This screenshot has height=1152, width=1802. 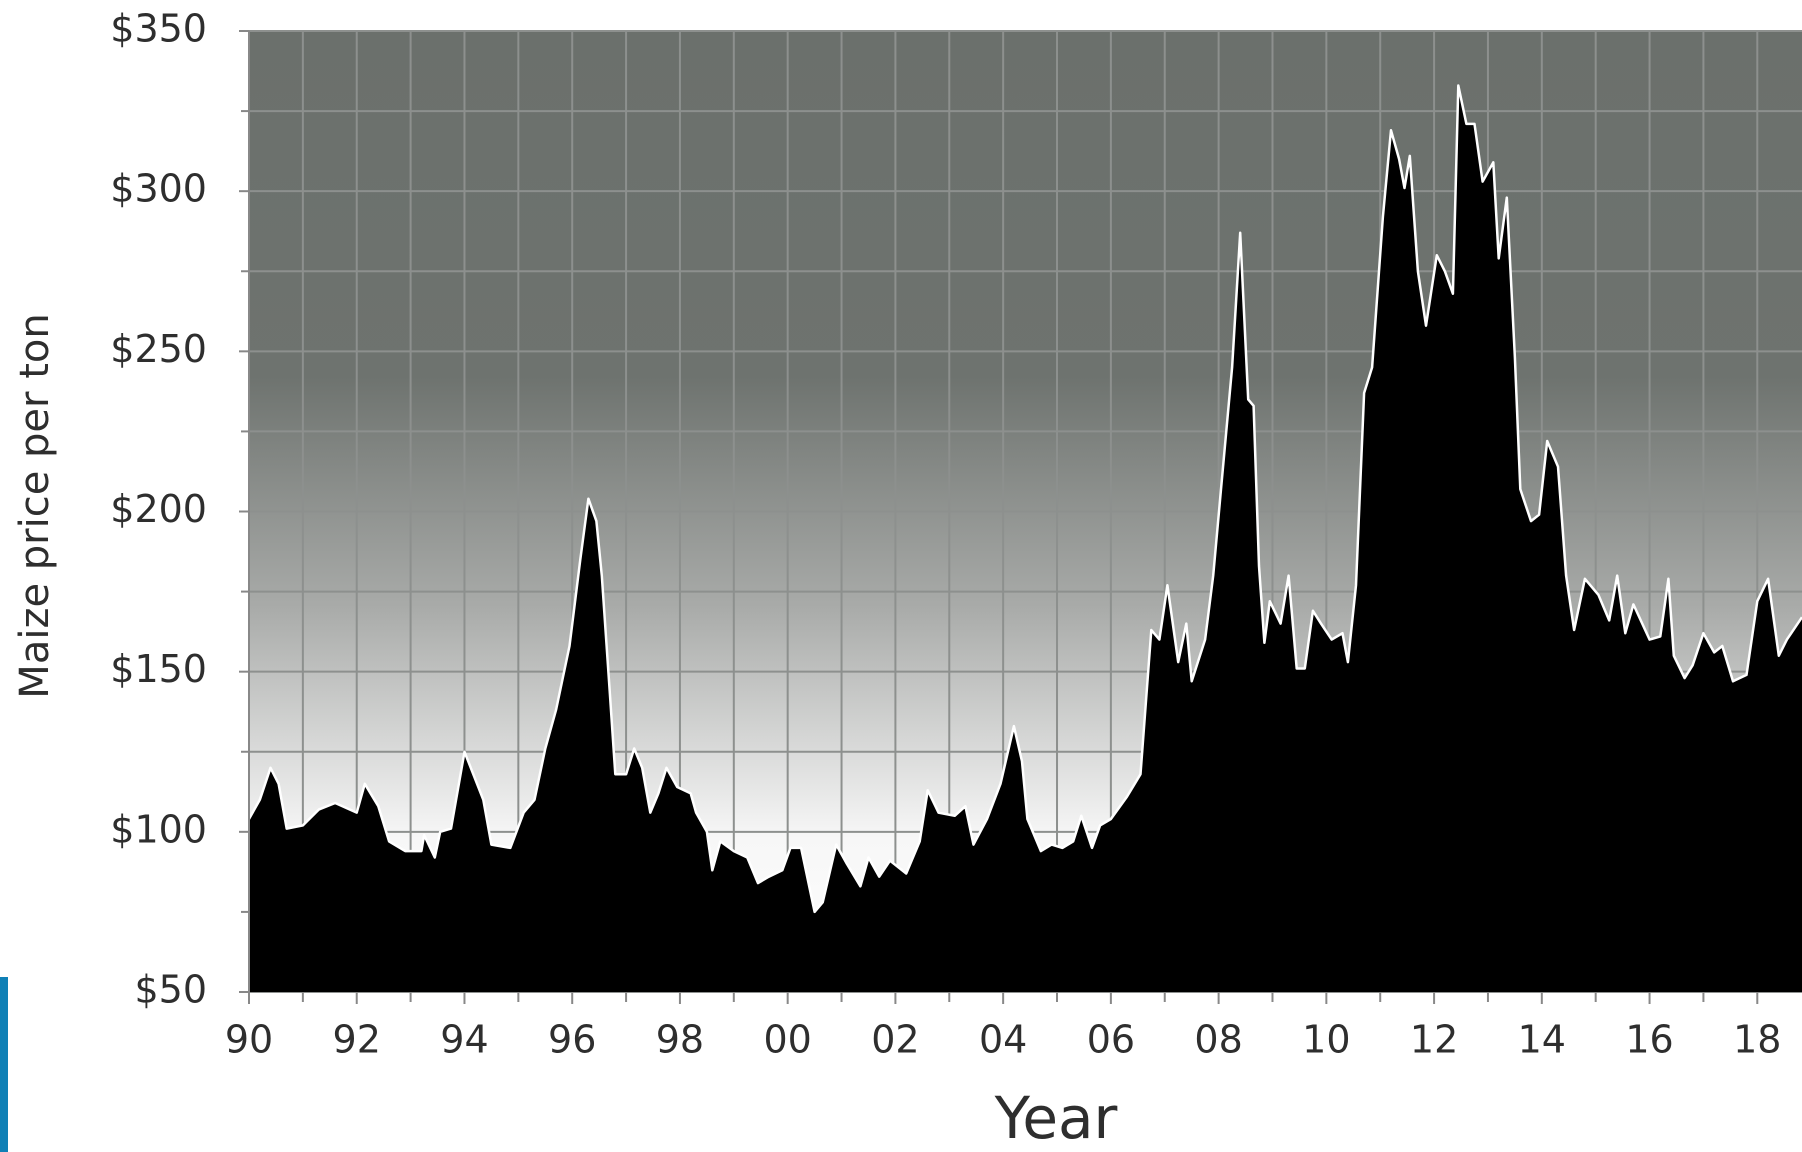 What do you see at coordinates (572, 1040) in the screenshot?
I see `x-tick-label: 96` at bounding box center [572, 1040].